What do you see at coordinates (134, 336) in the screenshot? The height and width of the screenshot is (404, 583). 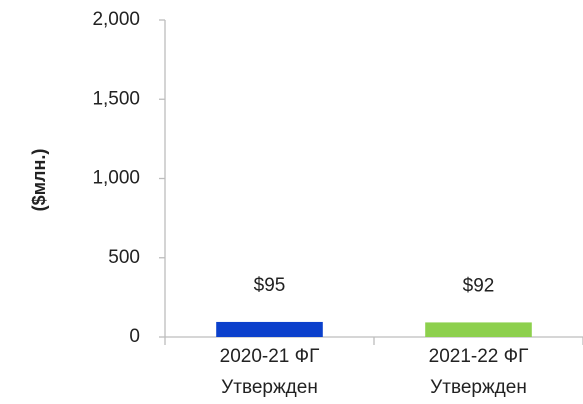 I see `y-tick-label: 0` at bounding box center [134, 336].